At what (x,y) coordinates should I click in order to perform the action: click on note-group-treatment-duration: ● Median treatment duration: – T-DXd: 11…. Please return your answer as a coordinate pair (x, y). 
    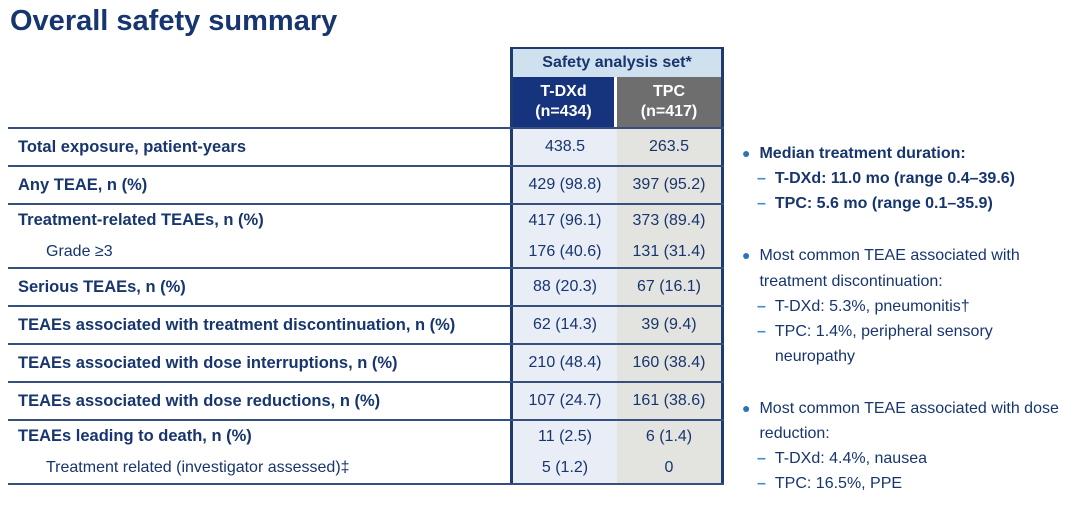
    Looking at the image, I should click on (908, 178).